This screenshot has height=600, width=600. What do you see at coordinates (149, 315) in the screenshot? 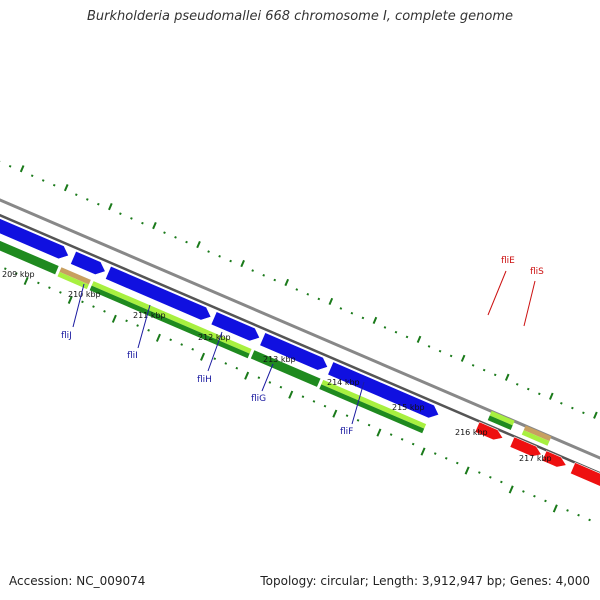
I see `tick-label-211: 211 kbp` at bounding box center [149, 315].